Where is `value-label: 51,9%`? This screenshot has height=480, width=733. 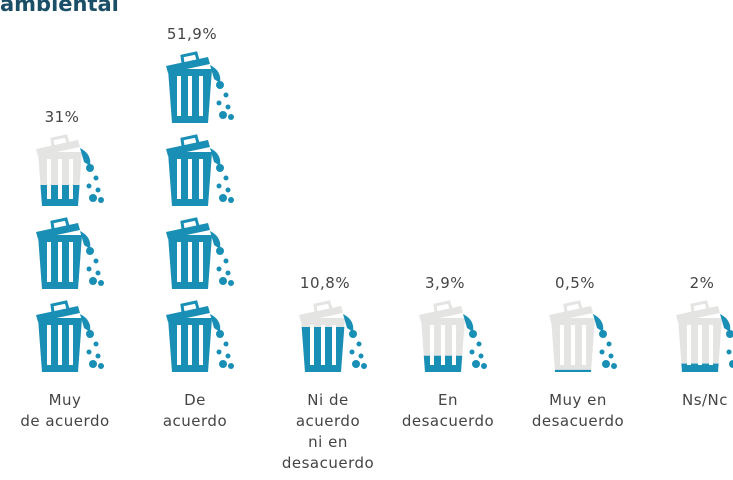
value-label: 51,9% is located at coordinates (192, 34).